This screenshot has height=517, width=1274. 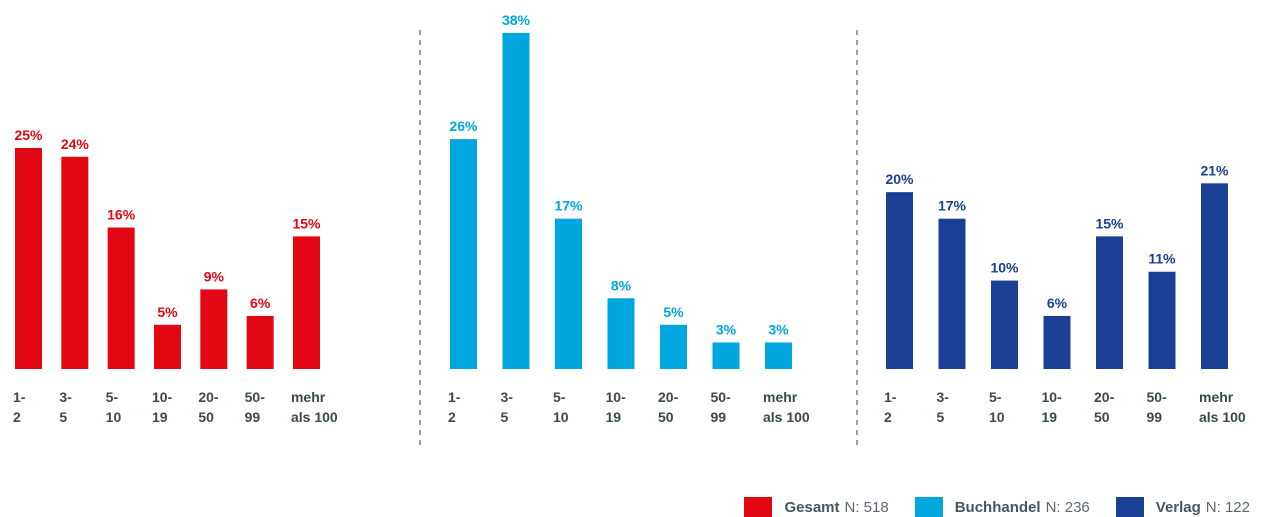 I want to click on category-label-gesamt-5-line2: 50, so click(x=206, y=417).